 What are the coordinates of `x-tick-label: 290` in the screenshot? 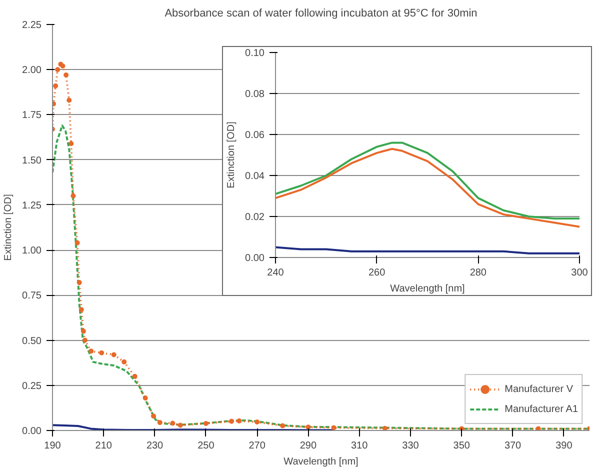 It's located at (308, 446).